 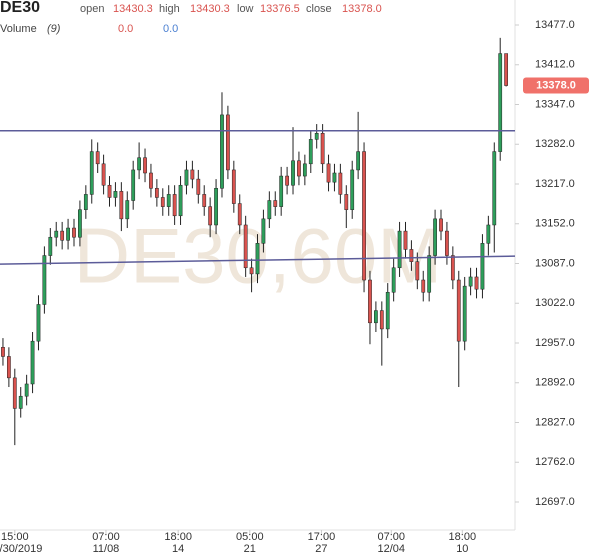 I want to click on last-price-label: 13378.0, so click(x=556, y=85).